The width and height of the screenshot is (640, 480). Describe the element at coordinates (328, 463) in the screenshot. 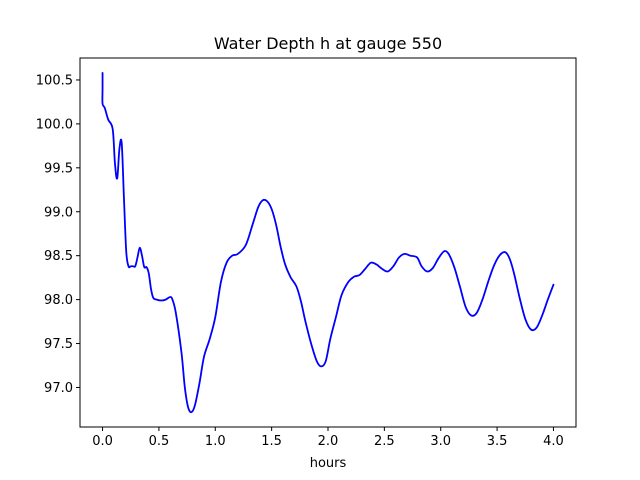

I see `x-axis-label: hours` at that location.